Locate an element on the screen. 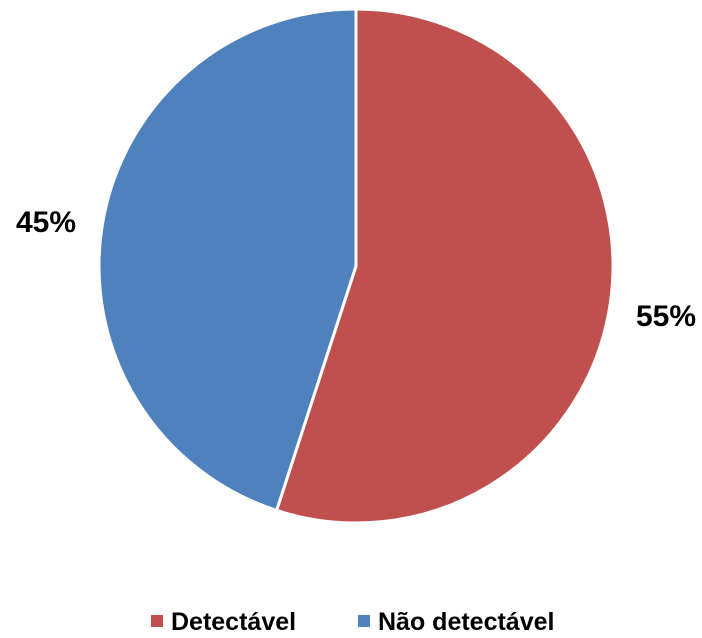 The width and height of the screenshot is (702, 638). legend-label-nao-detectavel: Não detectável is located at coordinates (466, 622).